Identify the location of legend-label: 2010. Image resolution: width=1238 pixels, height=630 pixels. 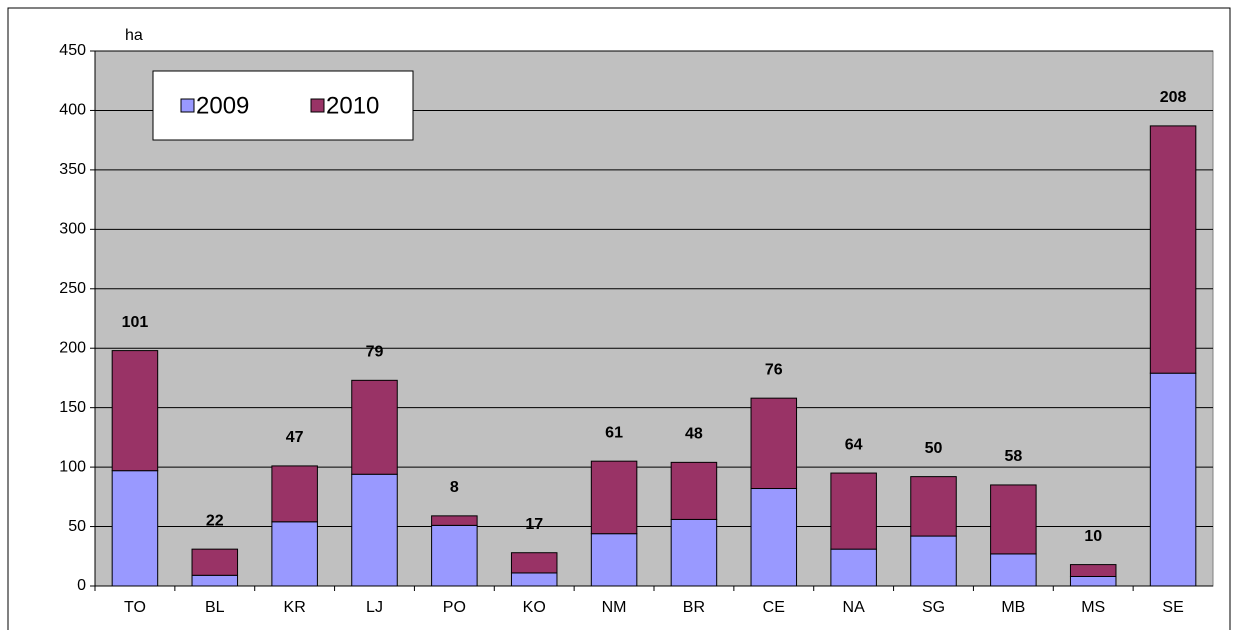
(352, 105).